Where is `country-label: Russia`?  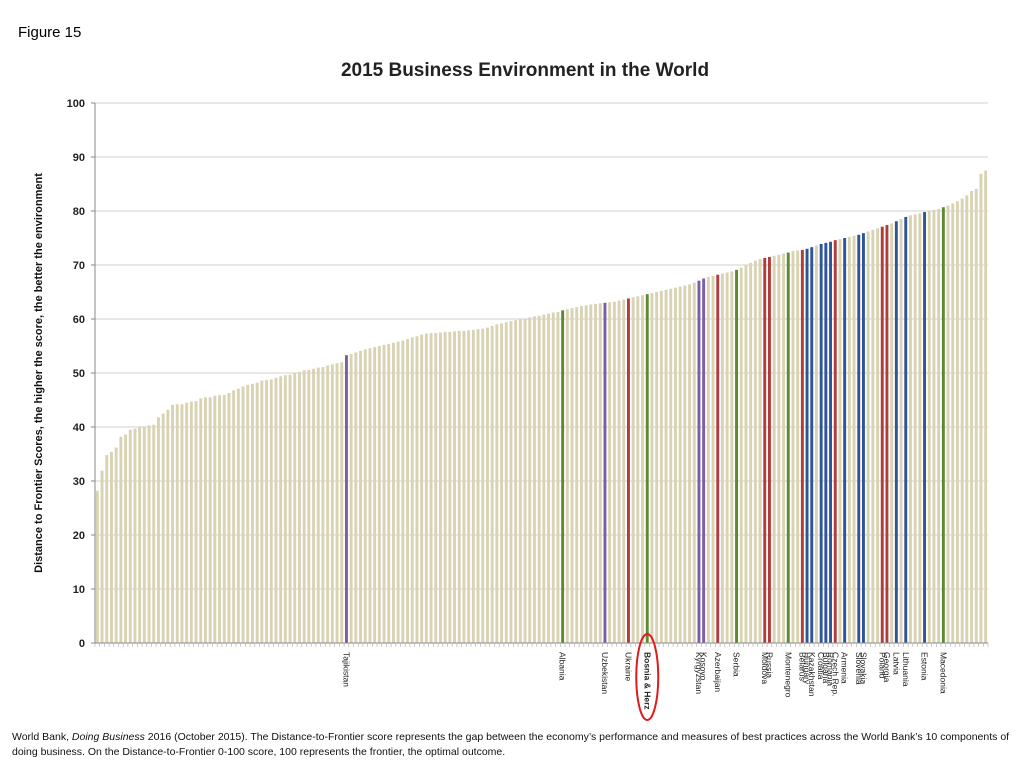 country-label: Russia is located at coordinates (769, 665).